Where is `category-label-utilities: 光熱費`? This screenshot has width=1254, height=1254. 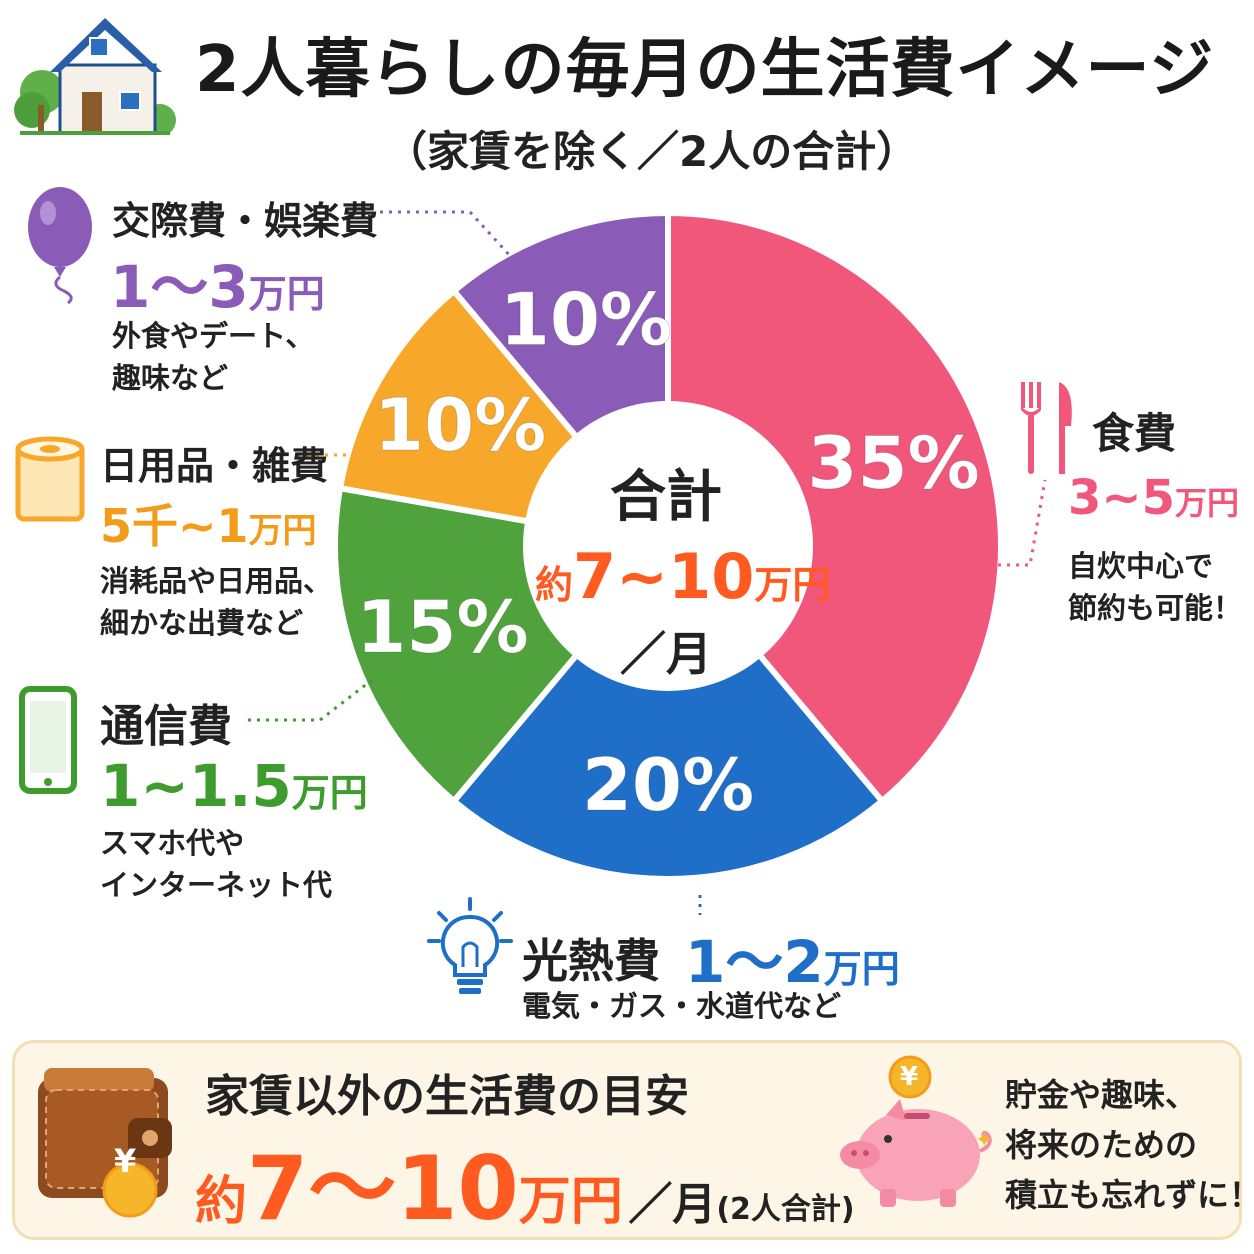
category-label-utilities: 光熱費 is located at coordinates (591, 961).